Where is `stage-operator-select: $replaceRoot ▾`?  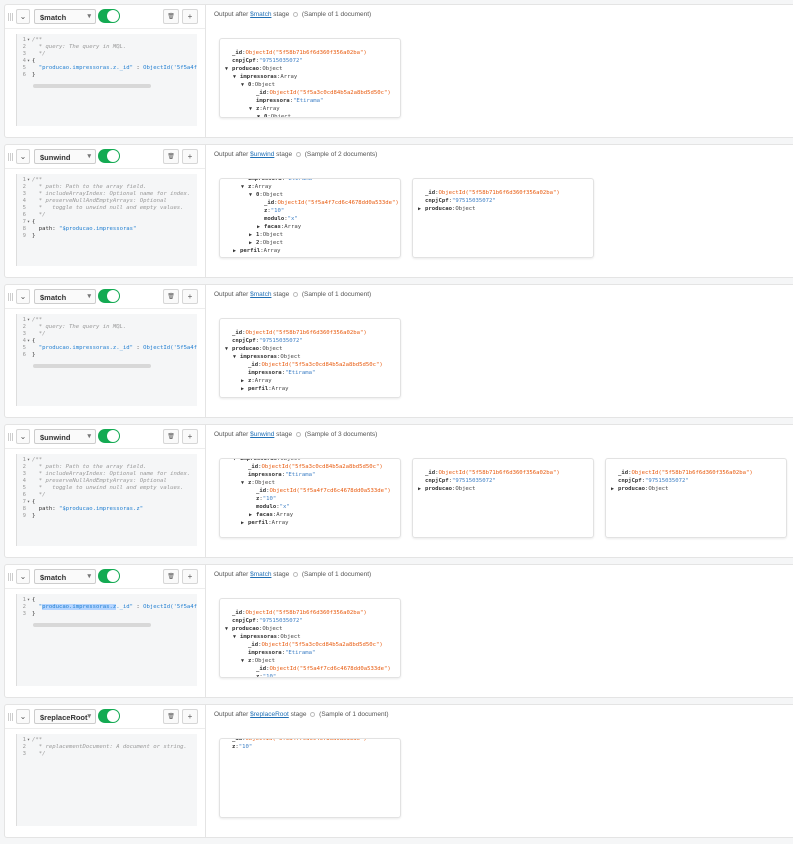 stage-operator-select: $replaceRoot ▾ is located at coordinates (65, 716).